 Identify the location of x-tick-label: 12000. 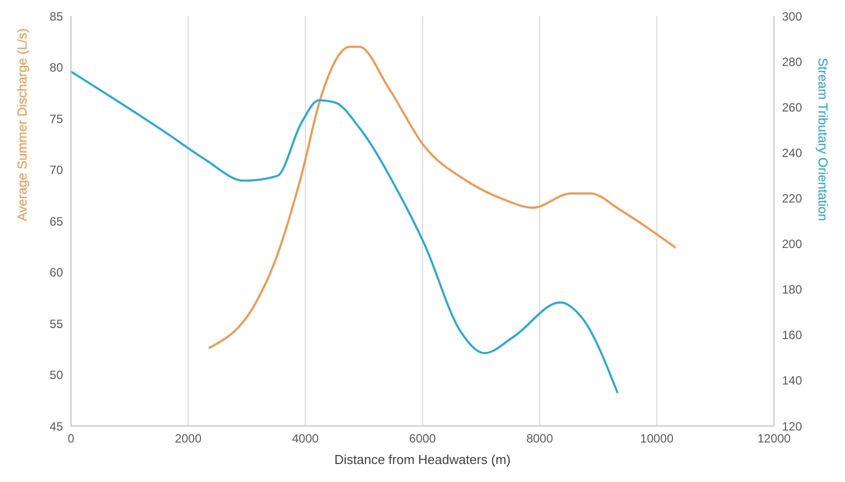
(774, 439).